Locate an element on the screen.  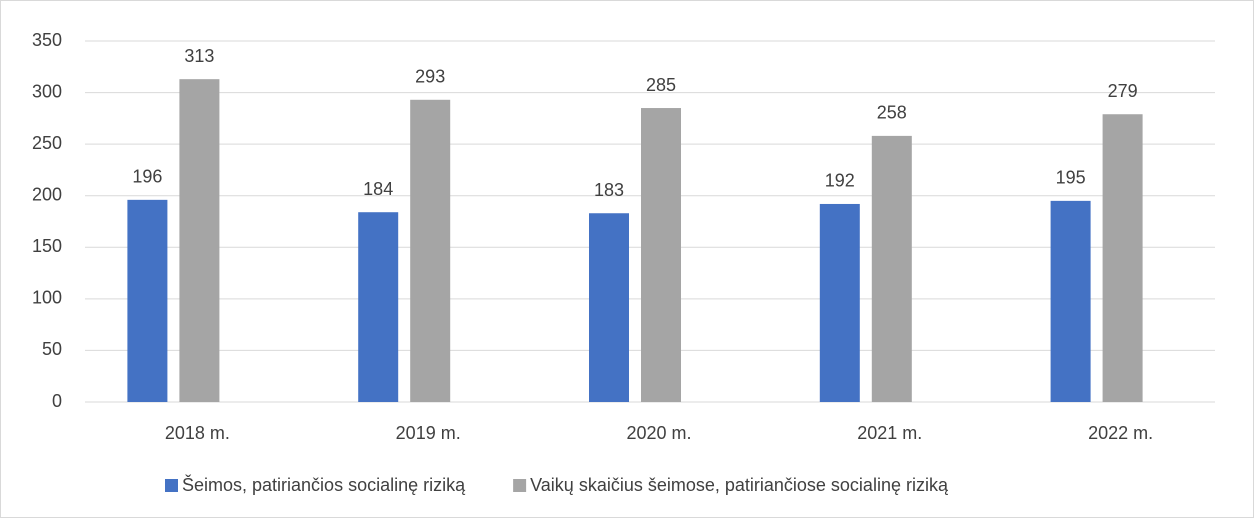
x-tick-label: 2019 m. is located at coordinates (428, 433).